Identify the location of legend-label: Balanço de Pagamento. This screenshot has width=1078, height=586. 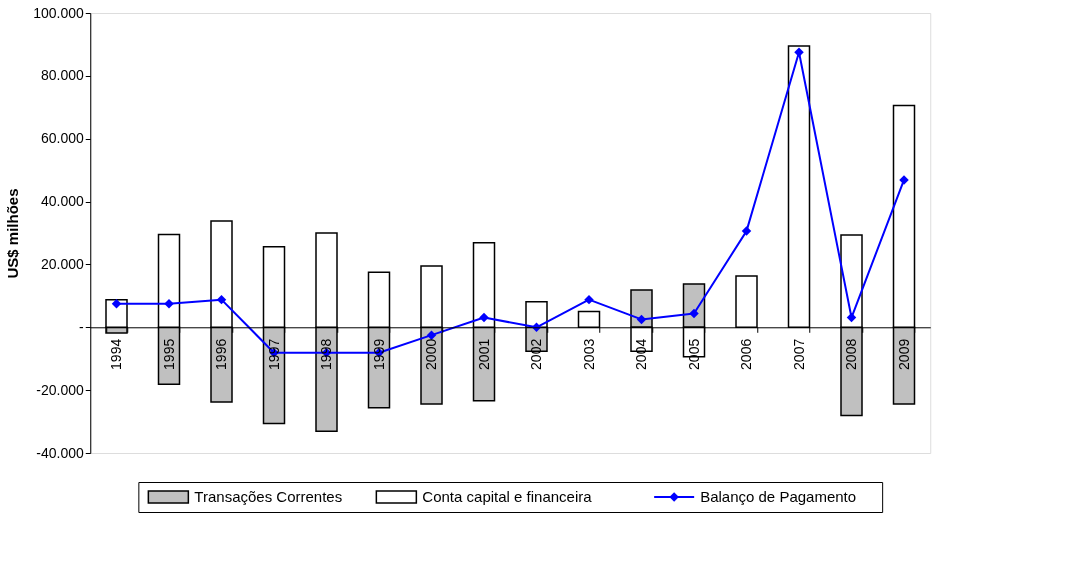
(778, 496).